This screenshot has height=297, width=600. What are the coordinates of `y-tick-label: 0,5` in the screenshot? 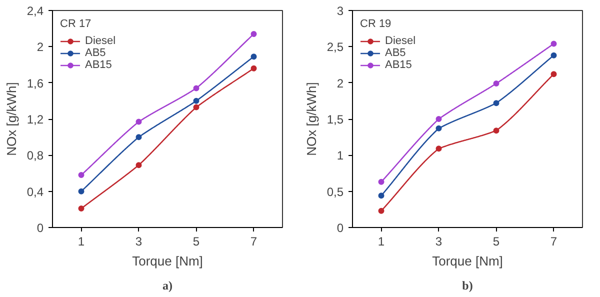 It's located at (335, 191).